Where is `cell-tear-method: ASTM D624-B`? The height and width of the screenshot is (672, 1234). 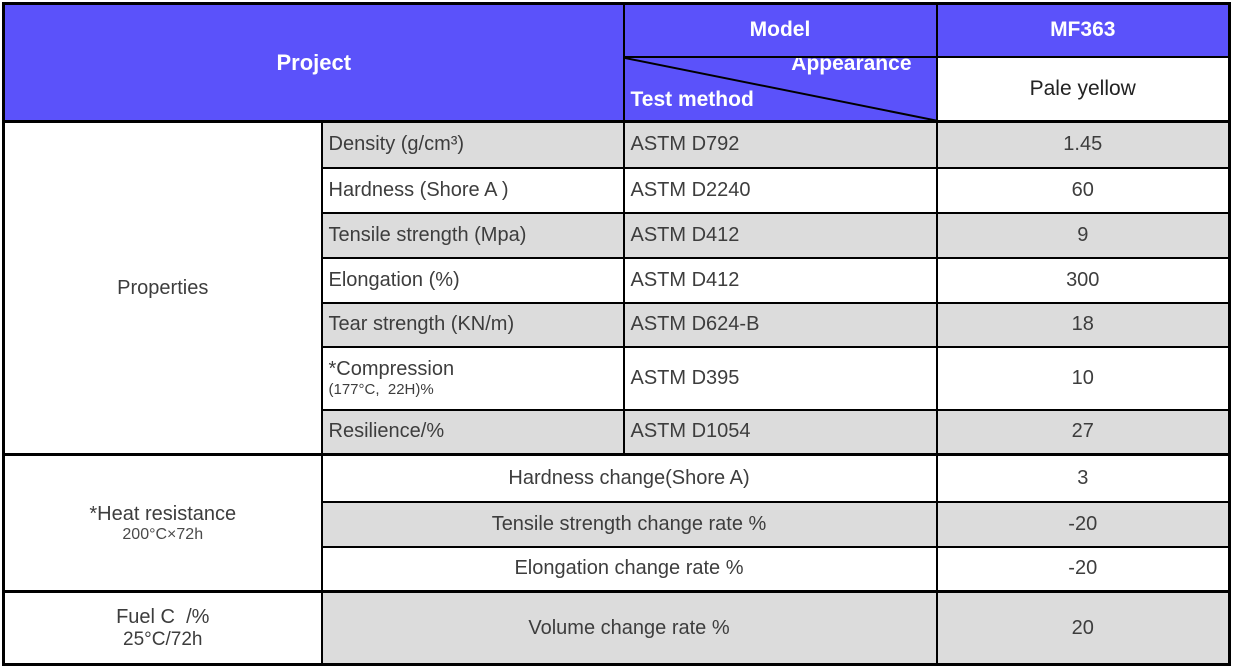 cell-tear-method: ASTM D624-B is located at coordinates (780, 324).